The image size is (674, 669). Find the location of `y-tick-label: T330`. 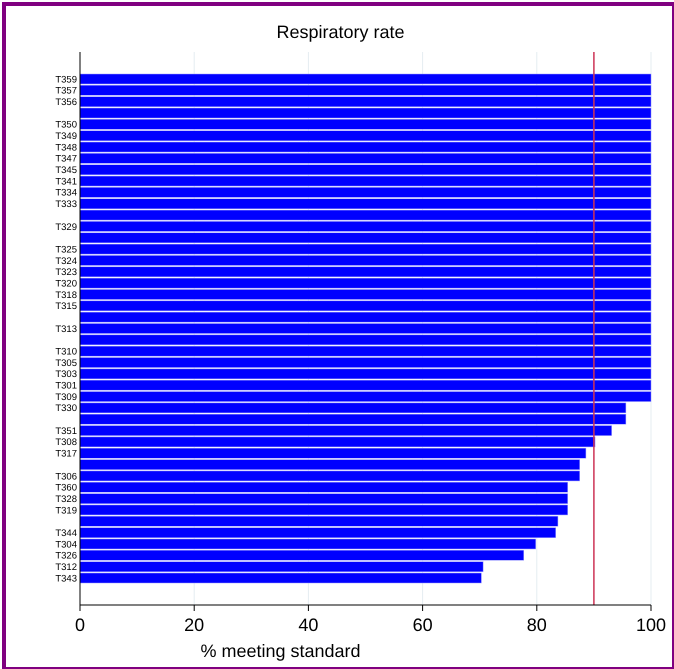

y-tick-label: T330 is located at coordinates (66, 408).